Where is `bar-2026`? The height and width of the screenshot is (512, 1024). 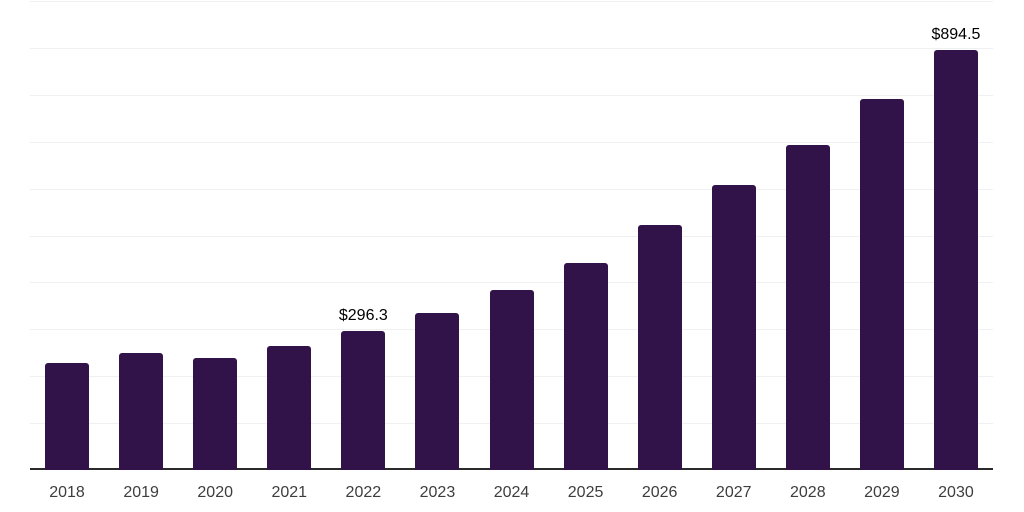 bar-2026 is located at coordinates (659, 347).